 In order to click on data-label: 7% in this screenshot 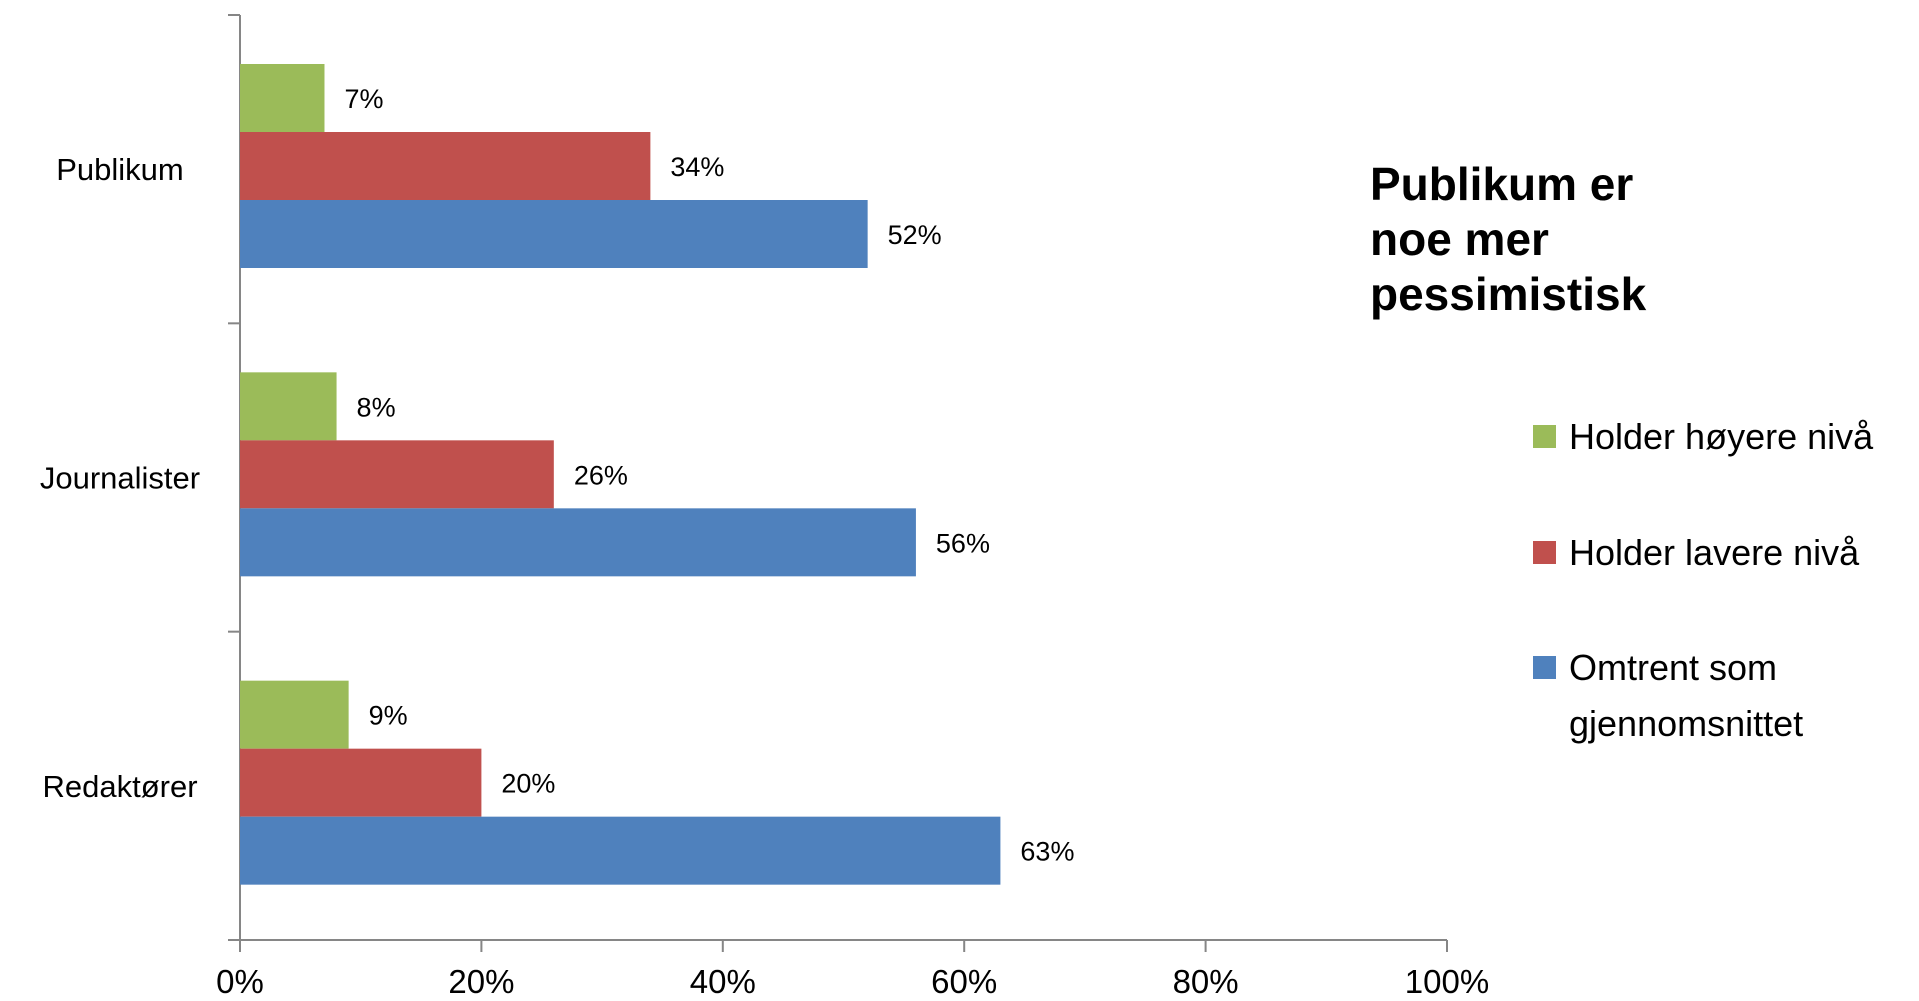, I will do `click(363, 99)`.